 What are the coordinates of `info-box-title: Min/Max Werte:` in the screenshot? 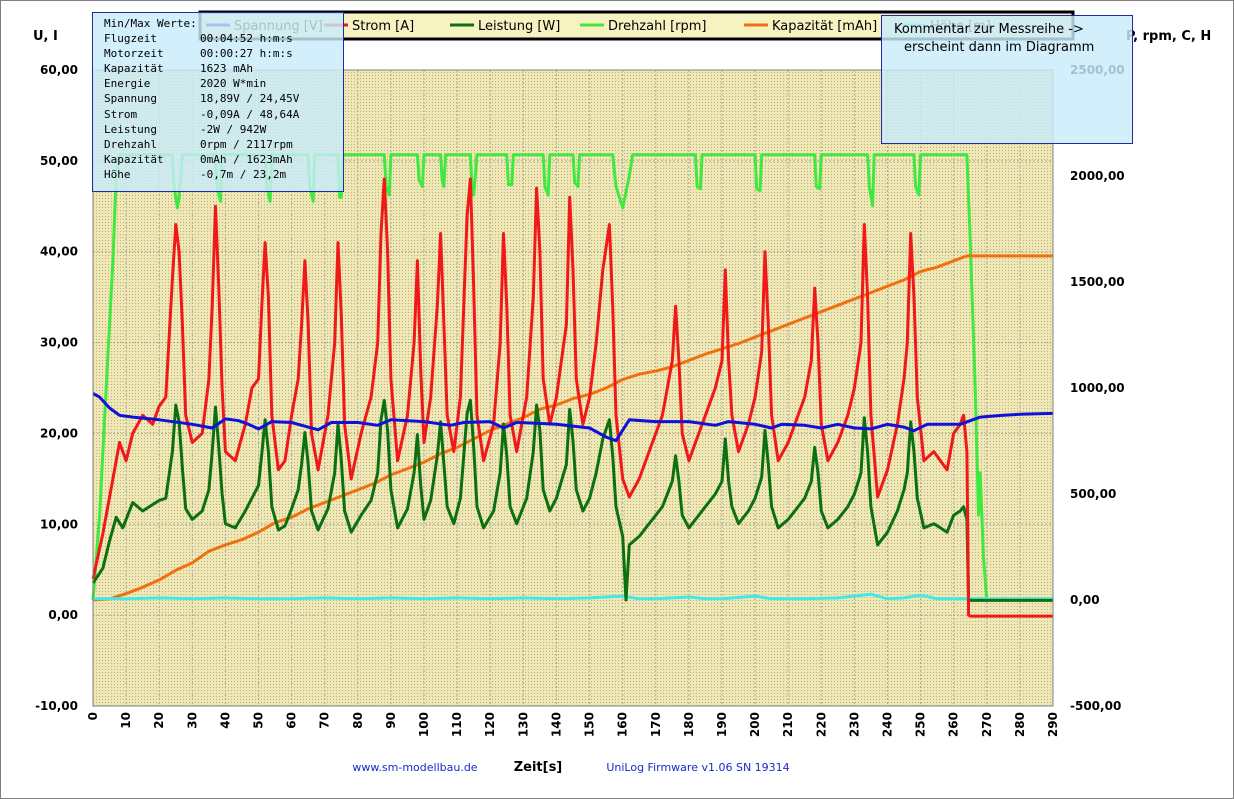 It's located at (150, 23).